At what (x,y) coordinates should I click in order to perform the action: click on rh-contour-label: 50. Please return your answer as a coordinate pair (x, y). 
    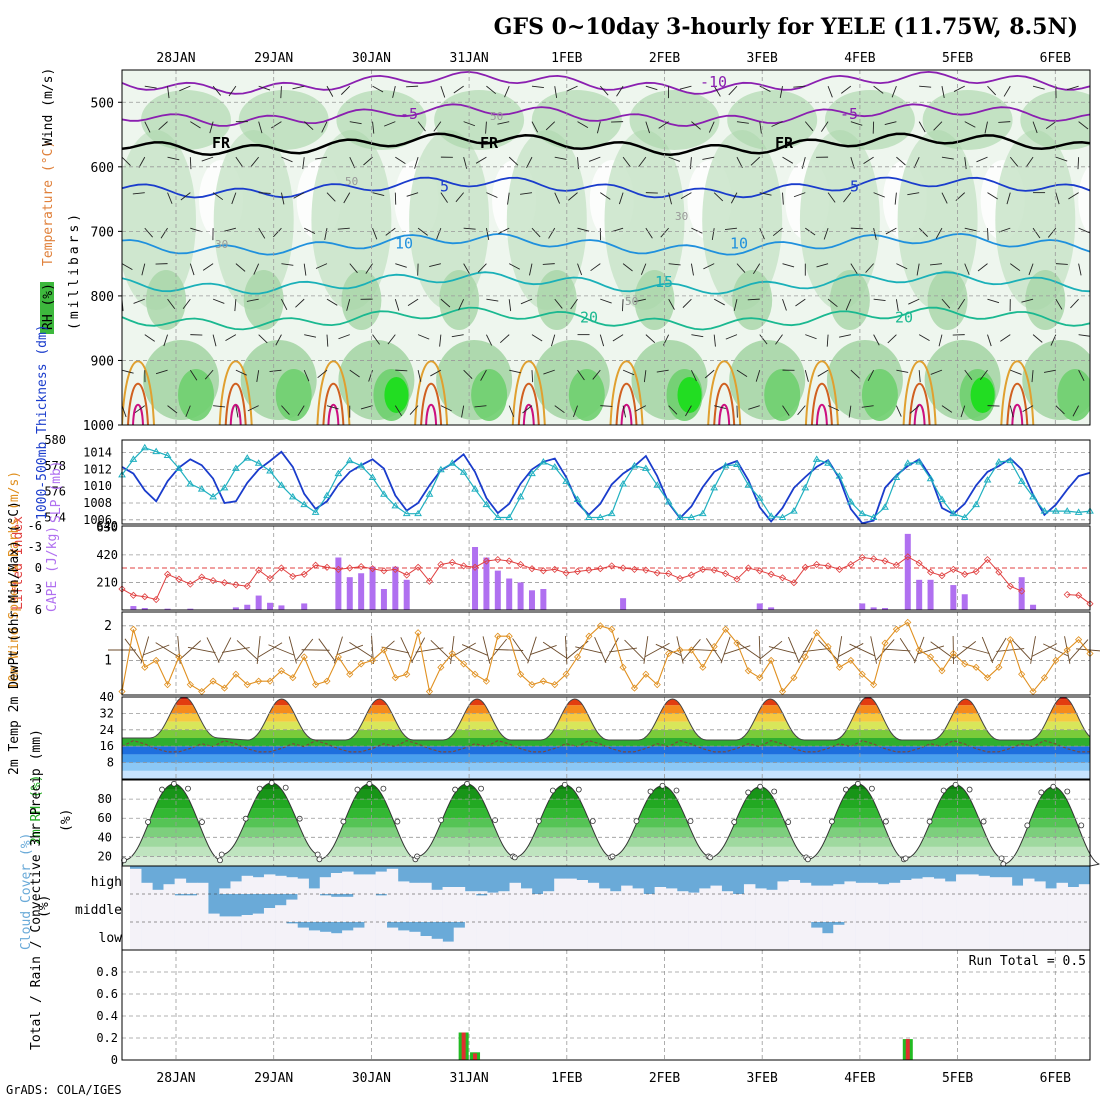
    Looking at the image, I should click on (631, 301).